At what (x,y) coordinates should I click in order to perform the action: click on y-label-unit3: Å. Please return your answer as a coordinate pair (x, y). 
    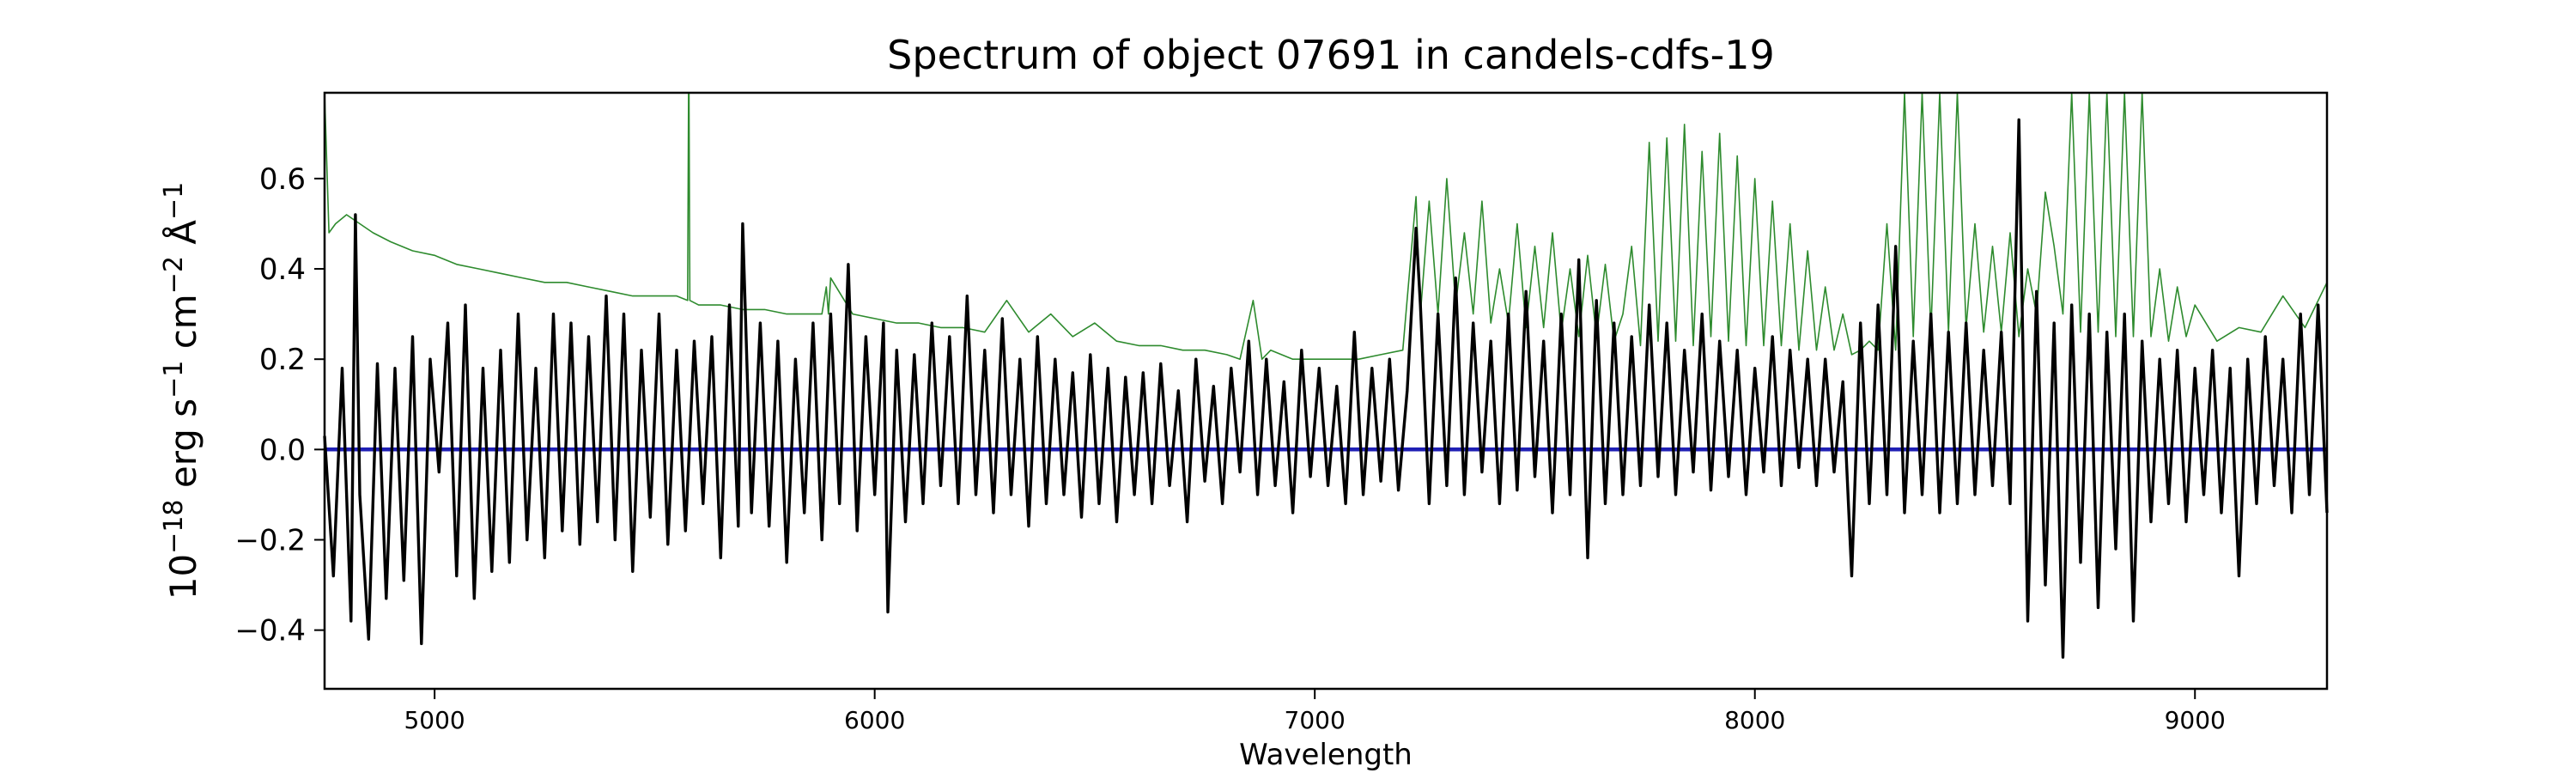
    Looking at the image, I should click on (182, 238).